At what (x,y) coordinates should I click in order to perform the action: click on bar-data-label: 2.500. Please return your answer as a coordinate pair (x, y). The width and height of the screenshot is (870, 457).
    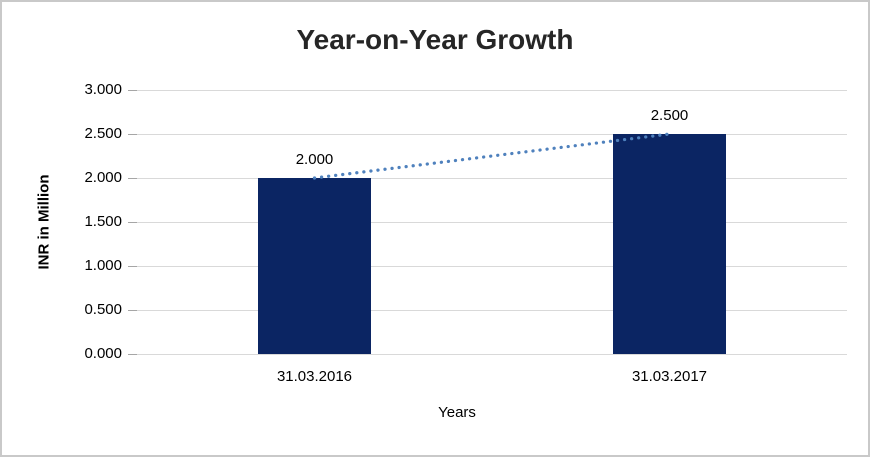
    Looking at the image, I should click on (669, 115).